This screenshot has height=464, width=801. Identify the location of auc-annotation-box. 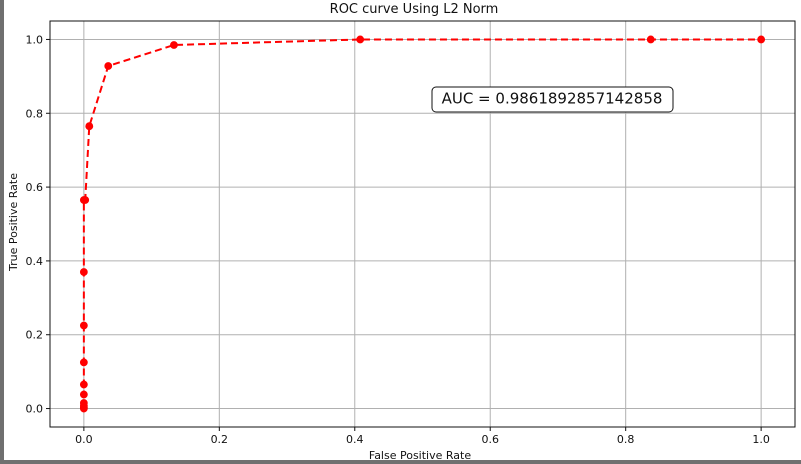
(552, 99).